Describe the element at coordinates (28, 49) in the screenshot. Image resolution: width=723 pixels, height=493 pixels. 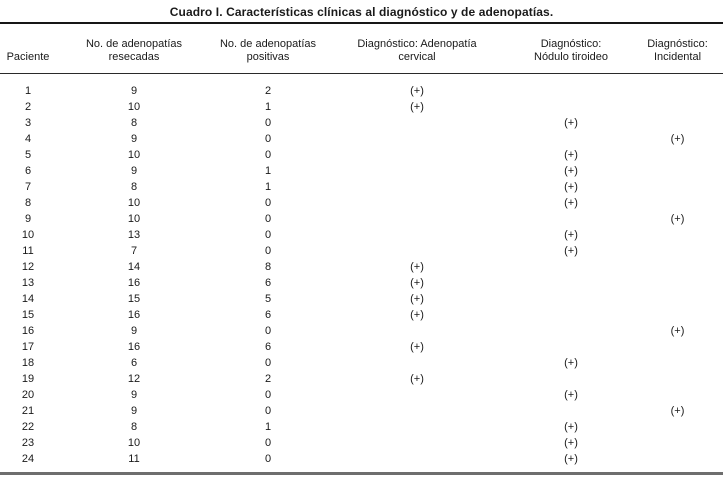
I see `column-header-paciente: Paciente` at that location.